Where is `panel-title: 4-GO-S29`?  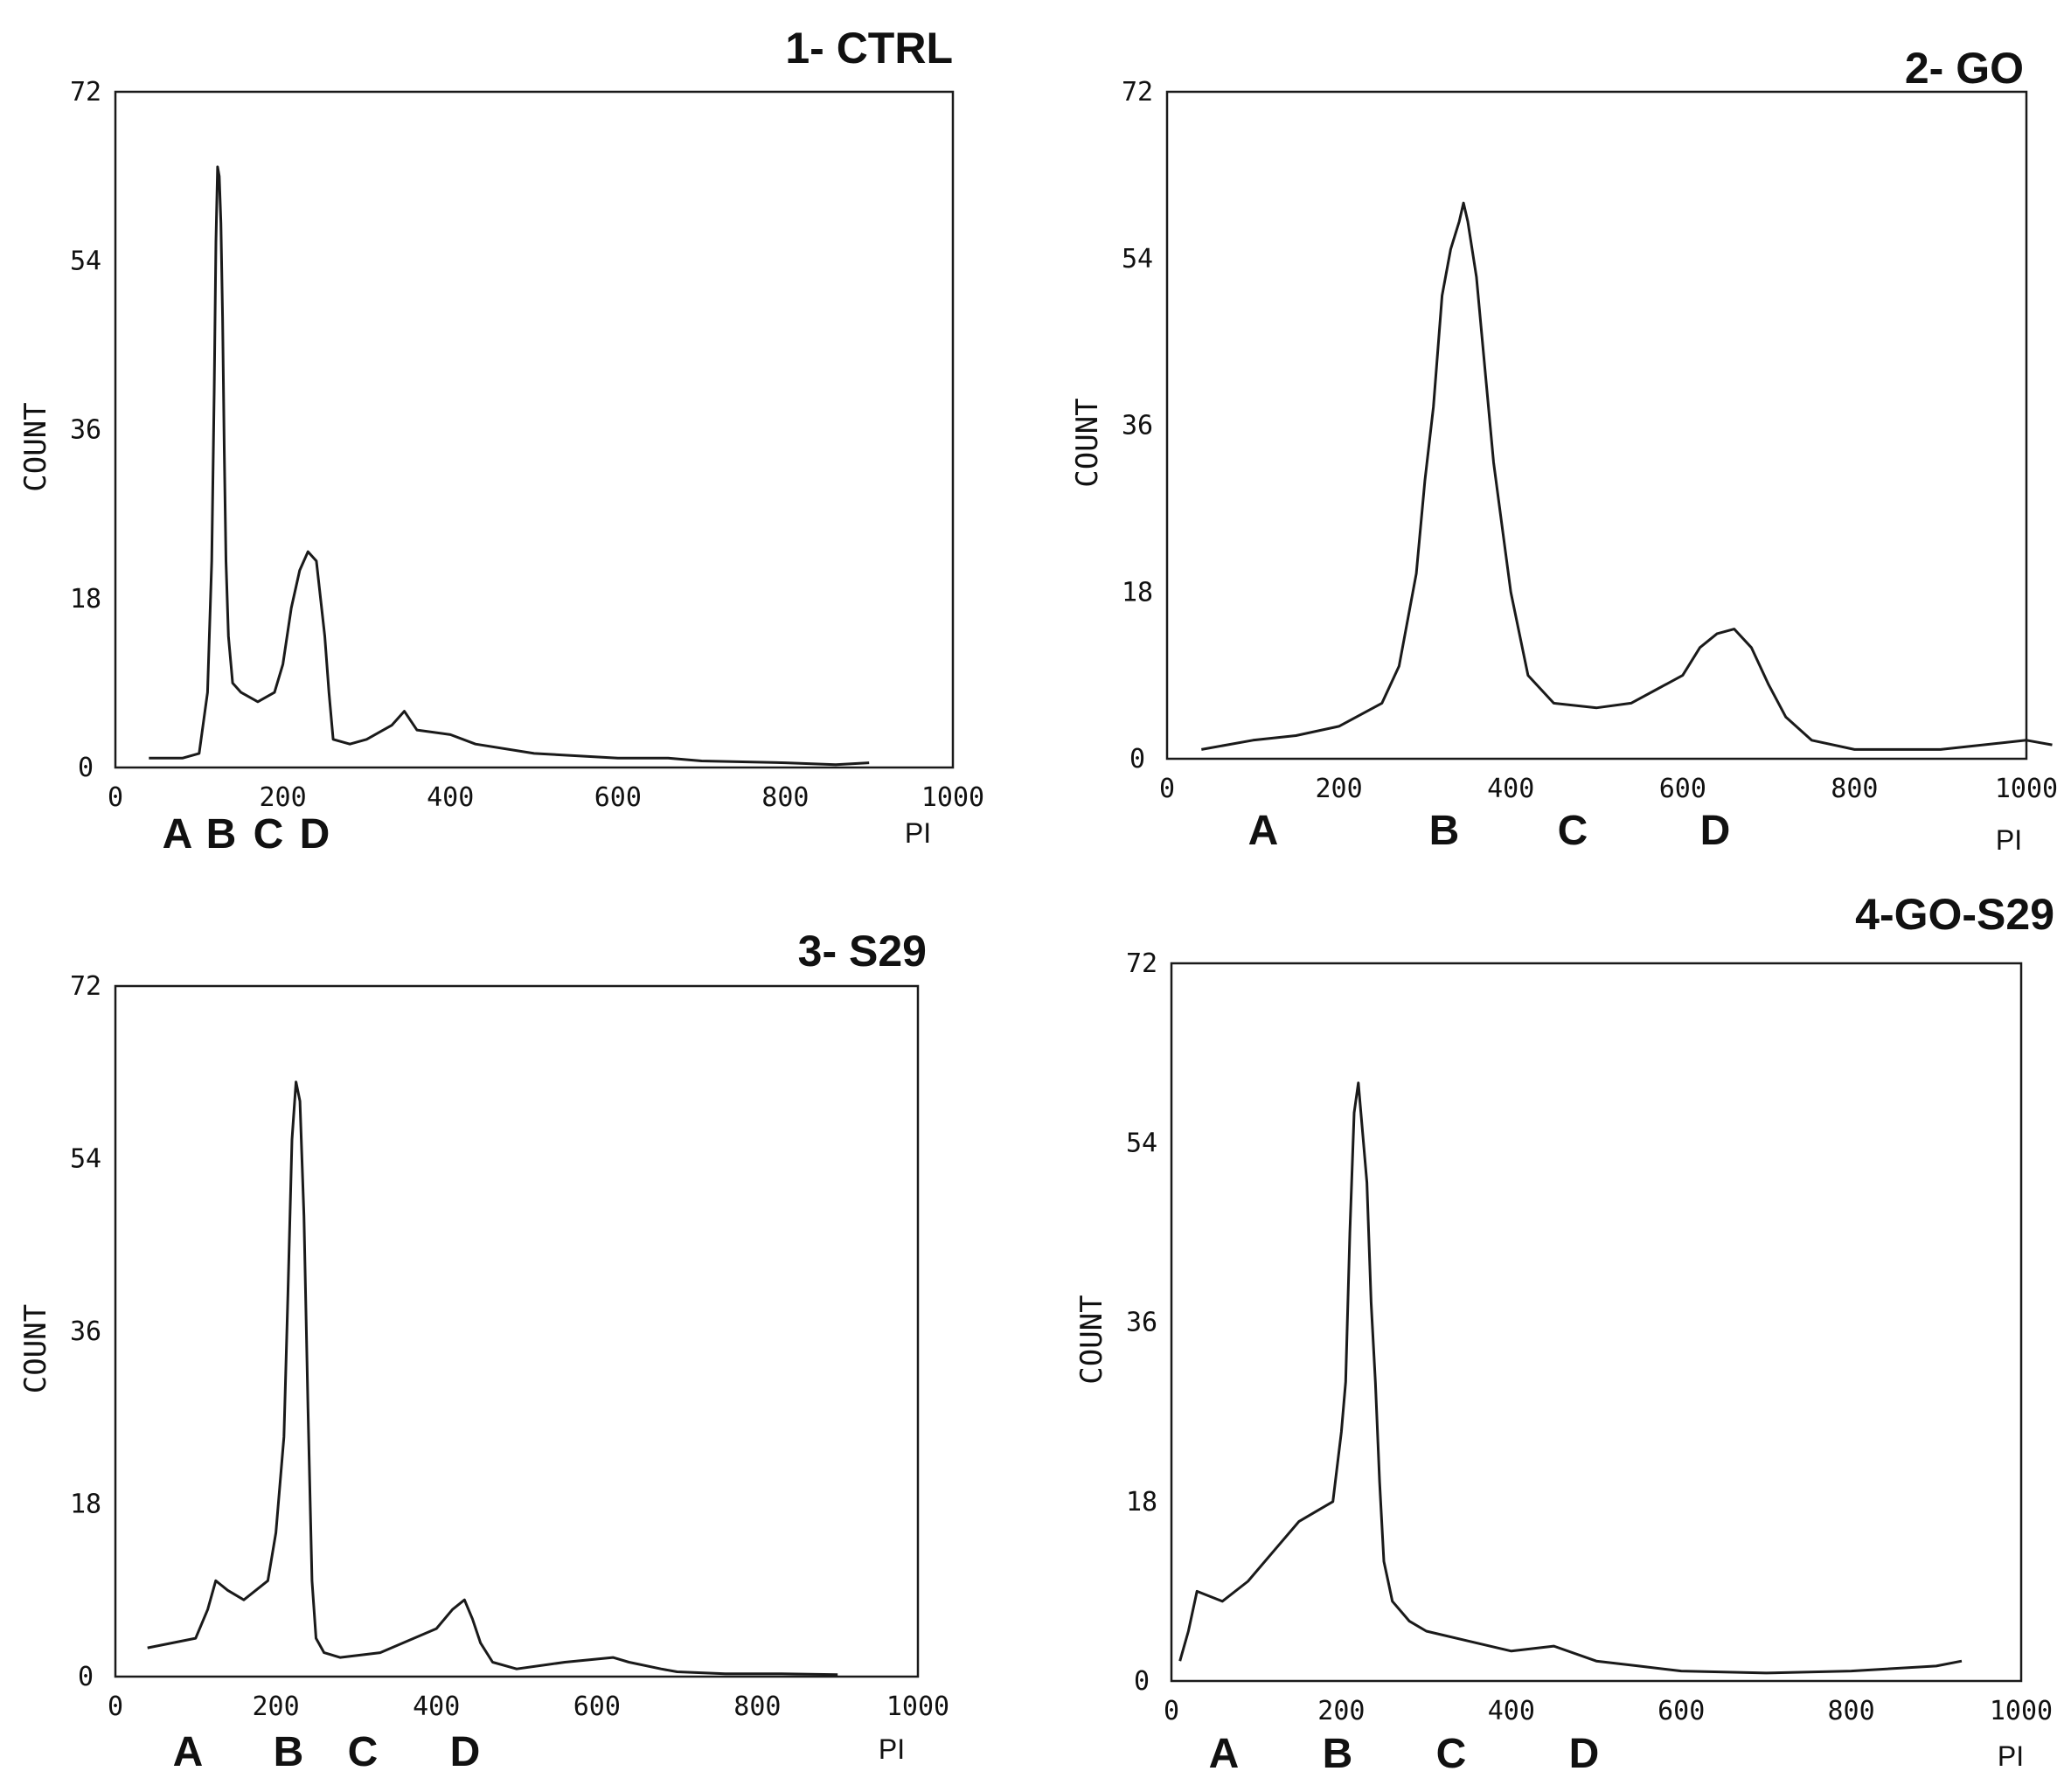
panel-title: 4-GO-S29 is located at coordinates (1954, 914).